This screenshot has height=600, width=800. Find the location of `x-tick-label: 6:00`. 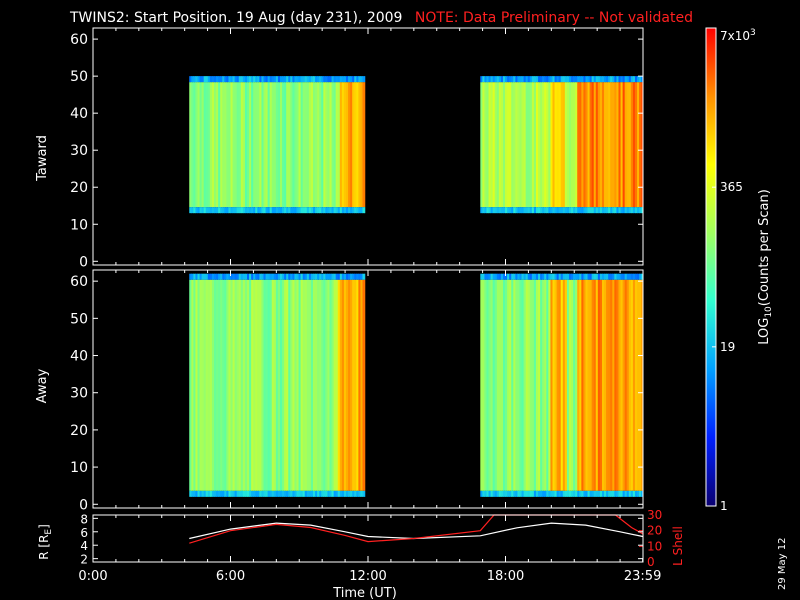

x-tick-label: 6:00 is located at coordinates (230, 576).